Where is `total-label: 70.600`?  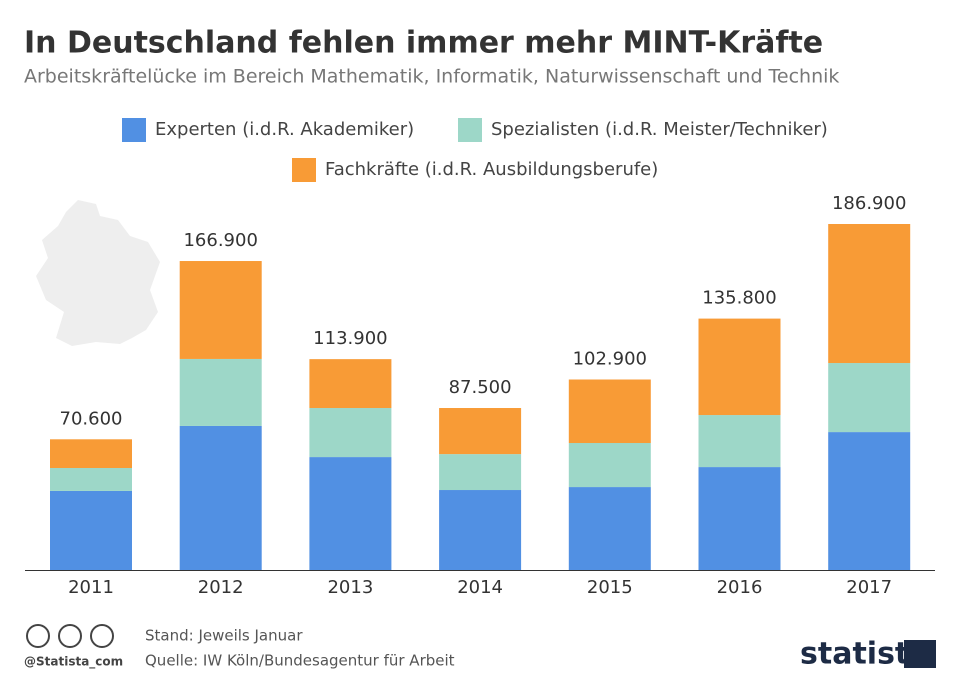
total-label: 70.600 is located at coordinates (91, 418).